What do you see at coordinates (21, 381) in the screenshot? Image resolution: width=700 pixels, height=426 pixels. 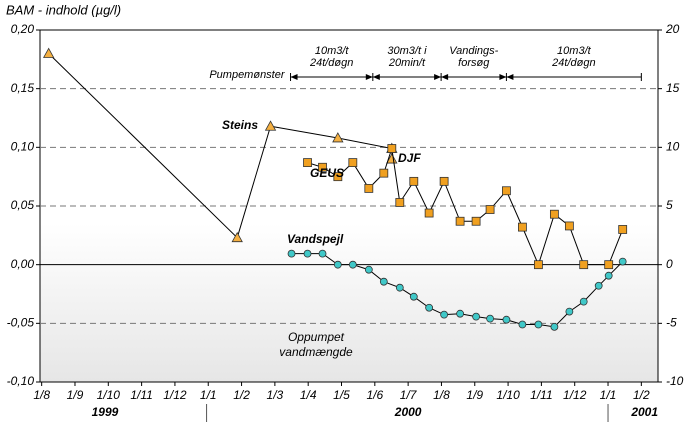 I see `y-tick-label: -0,10` at bounding box center [21, 381].